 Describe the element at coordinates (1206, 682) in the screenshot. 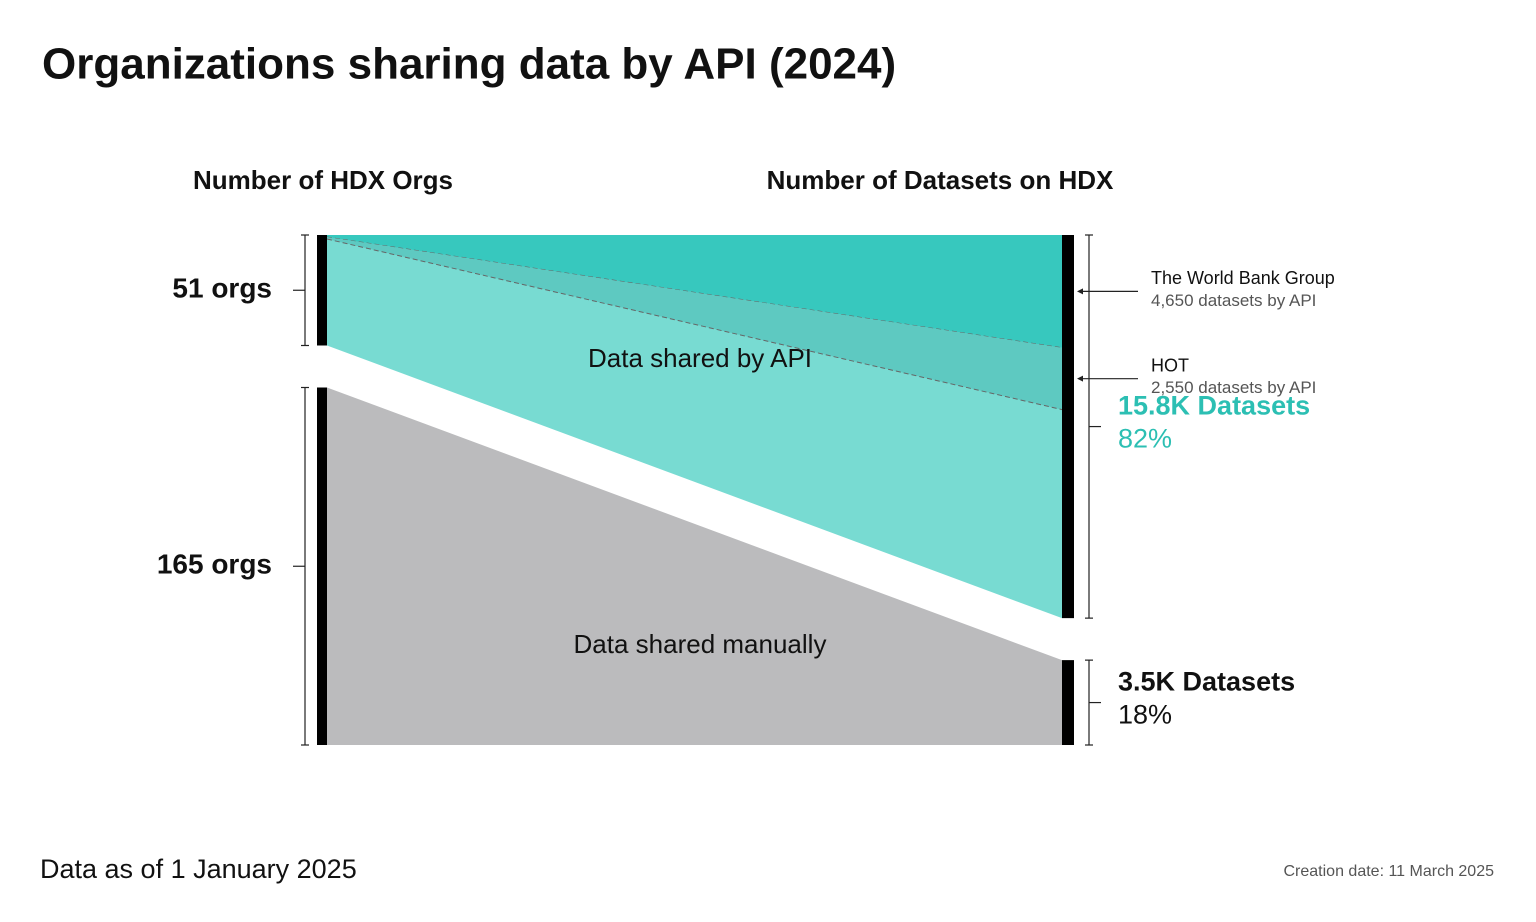

I see `datasets-label: 3.5K Datasets` at that location.